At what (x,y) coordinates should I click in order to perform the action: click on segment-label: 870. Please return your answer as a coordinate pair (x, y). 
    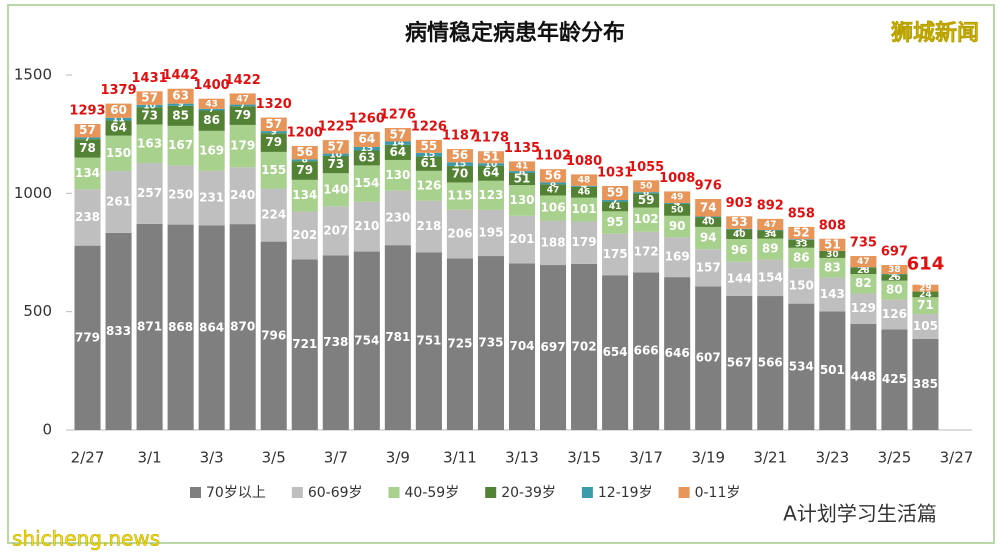
    Looking at the image, I should click on (242, 327).